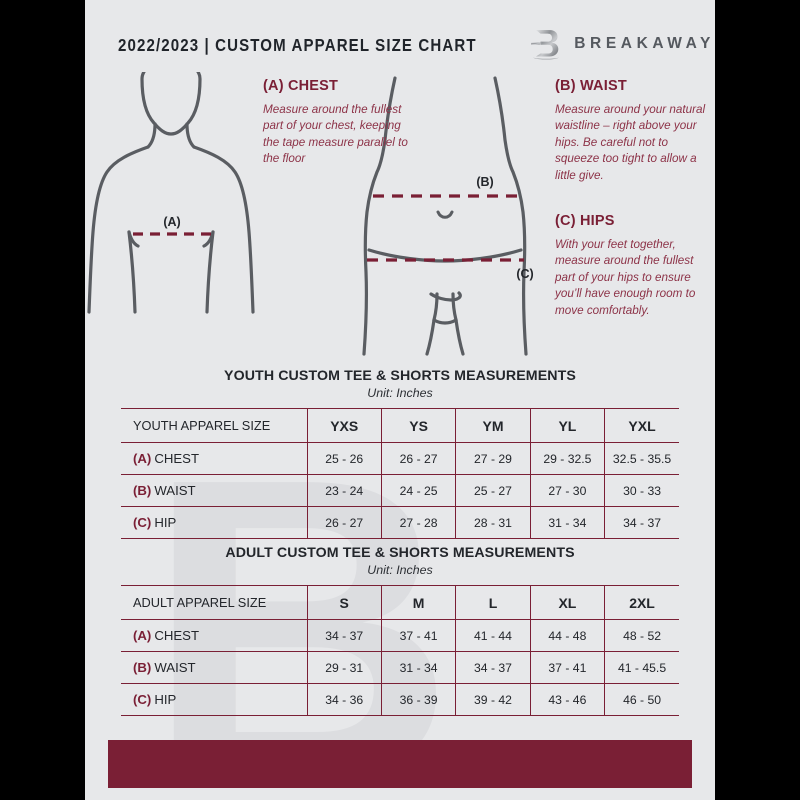 This screenshot has height=800, width=800. What do you see at coordinates (585, 221) in the screenshot?
I see `note-hips-heading: (C) HIPS` at bounding box center [585, 221].